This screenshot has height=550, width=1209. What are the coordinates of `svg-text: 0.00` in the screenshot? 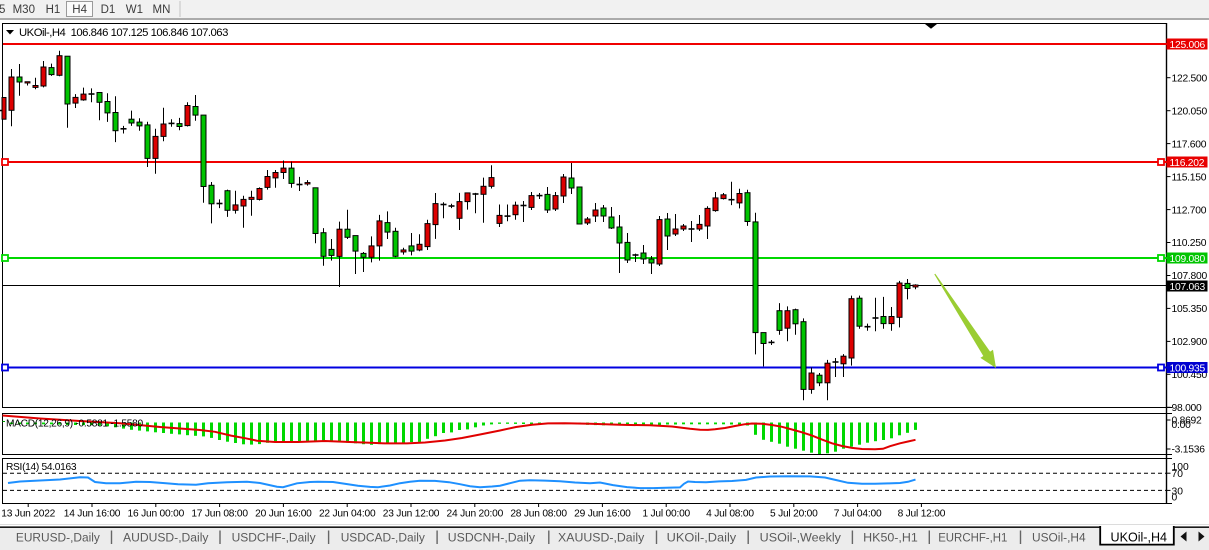 It's located at (1182, 425).